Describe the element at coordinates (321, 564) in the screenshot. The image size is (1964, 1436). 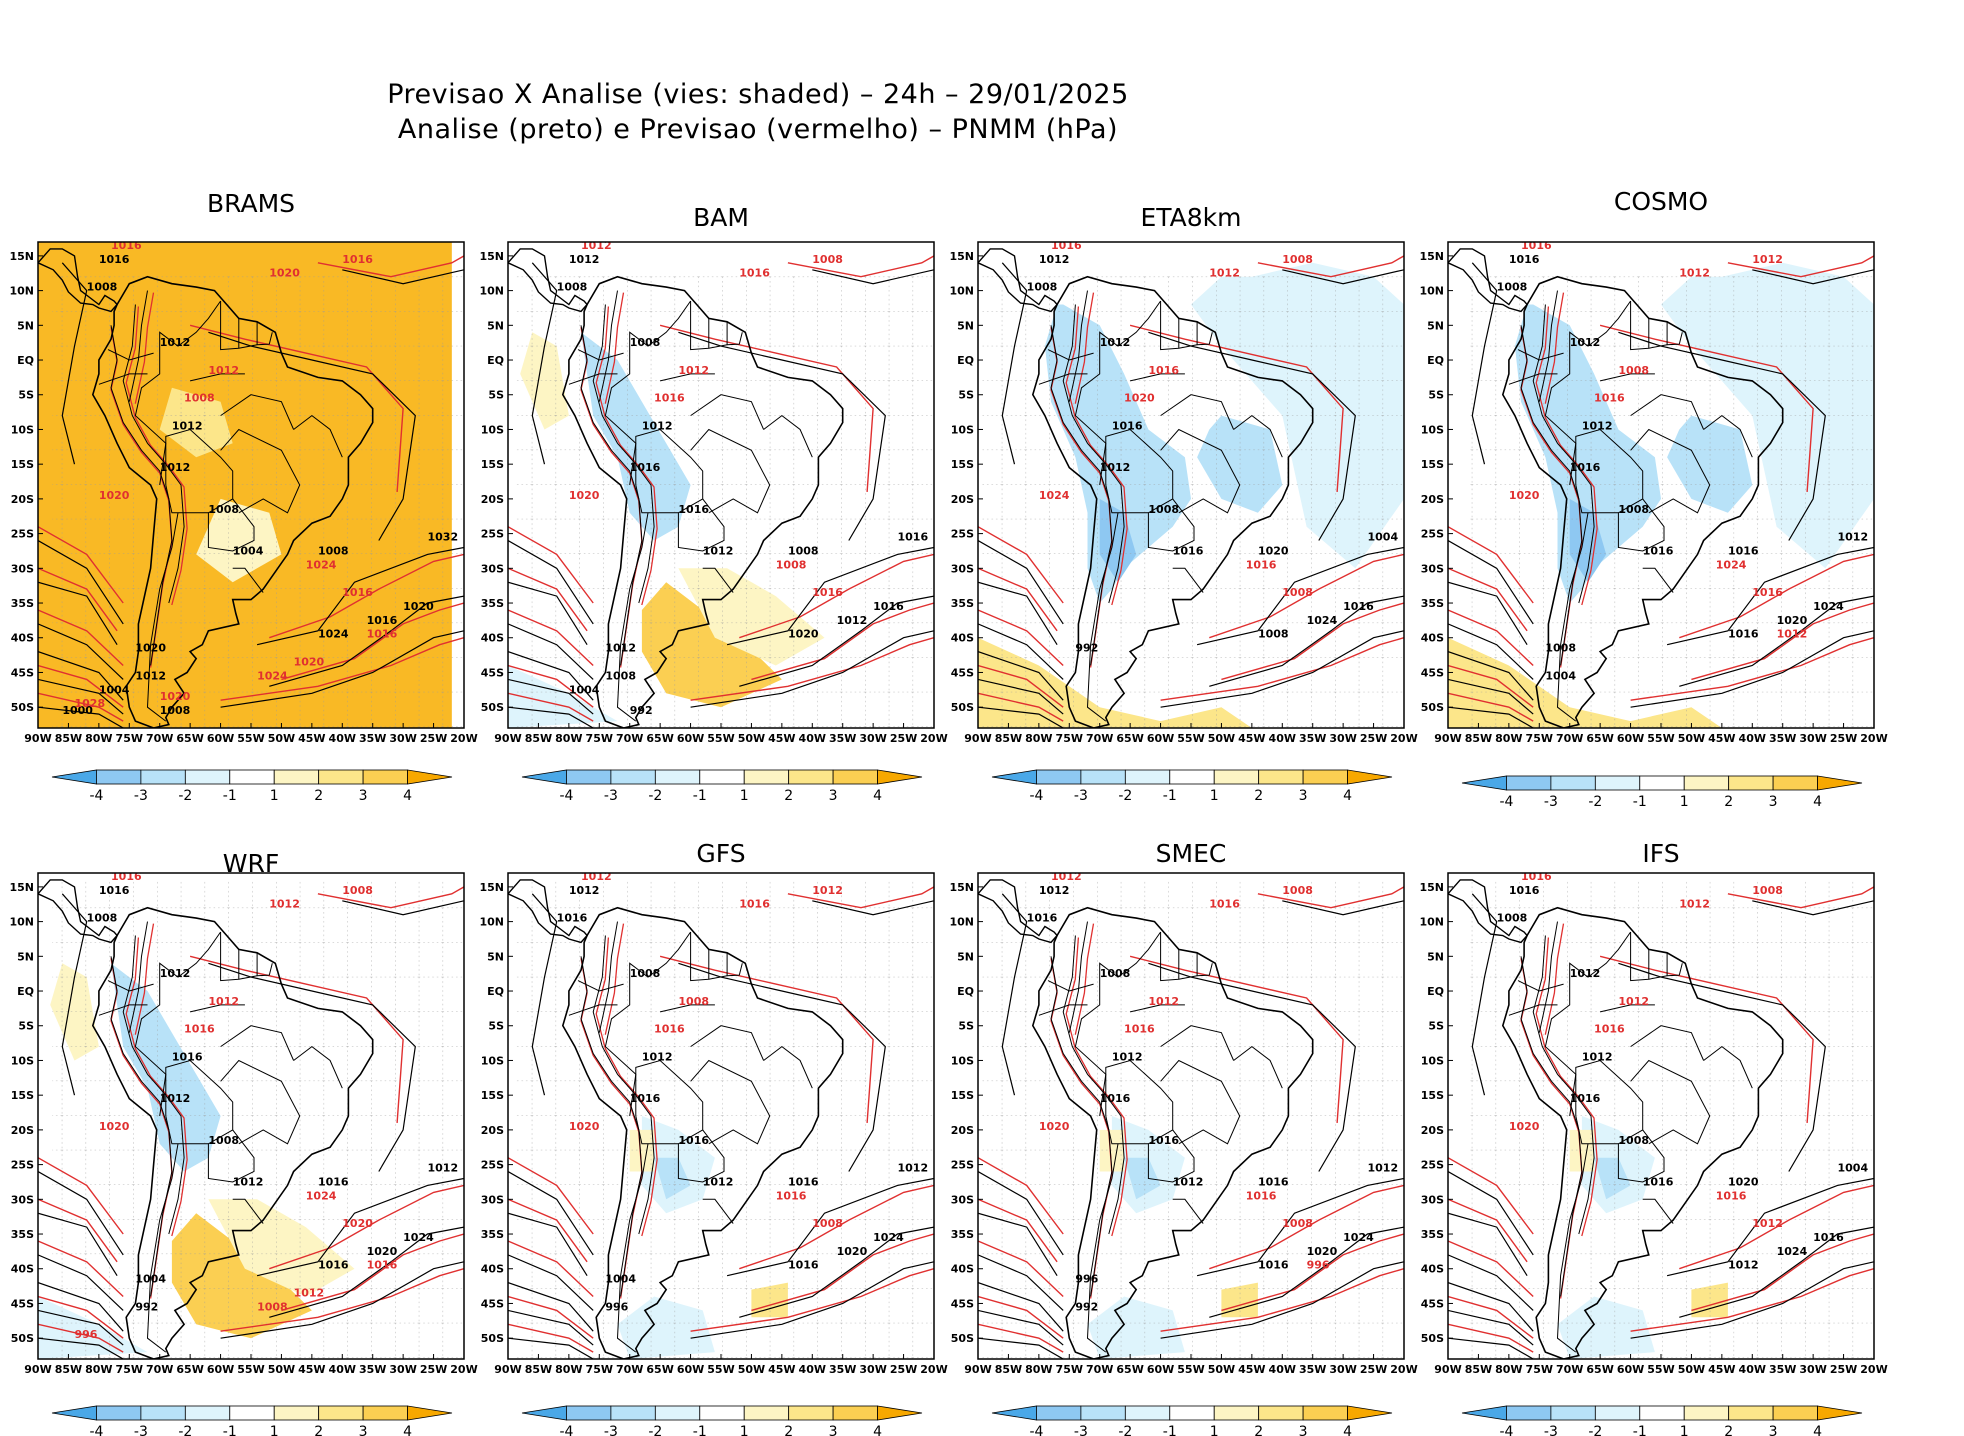
I see `forecast-isobar-label: 1024` at that location.